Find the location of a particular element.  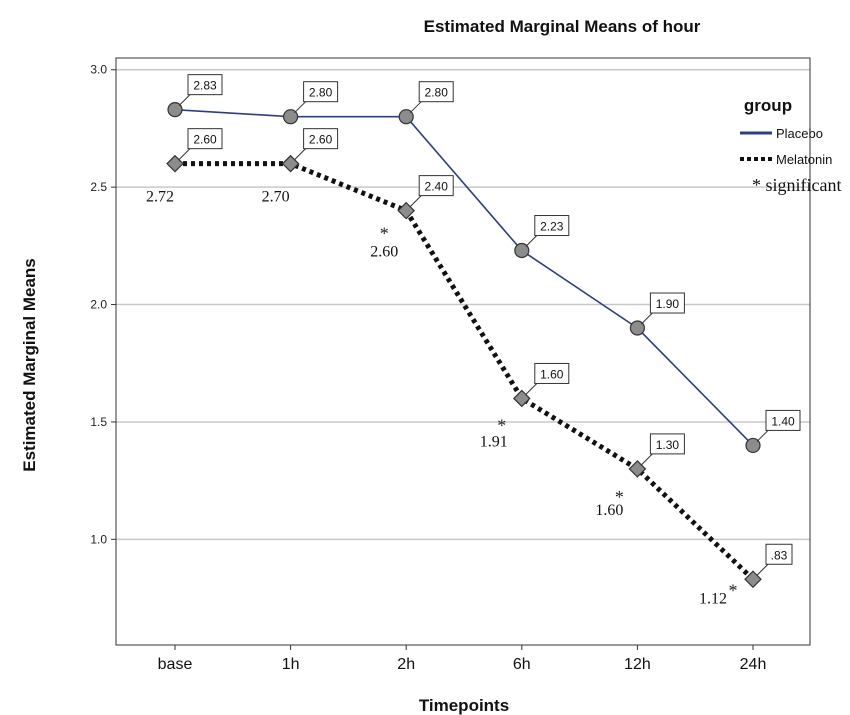

y-axis-ticks: 1.0 1.5 2.0 2.5 3.0 is located at coordinates (103, 304).